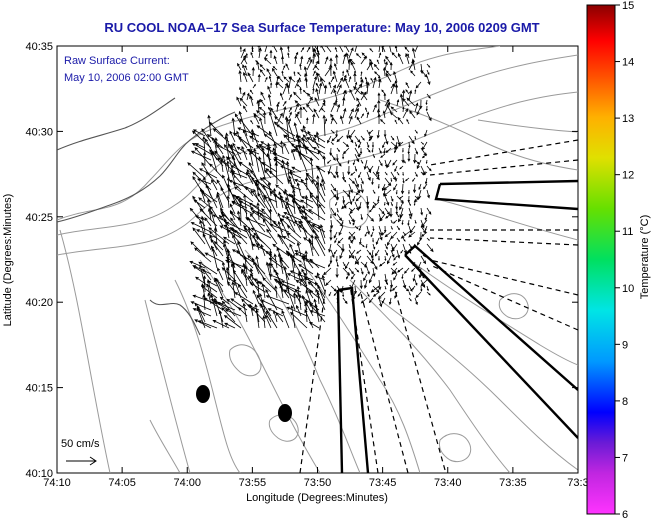 The width and height of the screenshot is (651, 519). Describe the element at coordinates (628, 176) in the screenshot. I see `colorbar-tick-label: 12` at that location.